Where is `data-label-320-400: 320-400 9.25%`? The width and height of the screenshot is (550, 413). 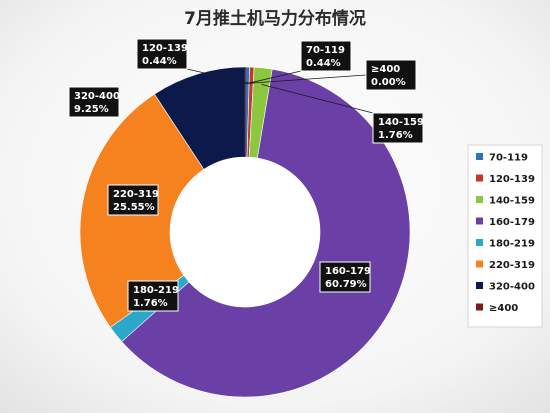 data-label-320-400: 320-400 9.25% is located at coordinates (94, 102).